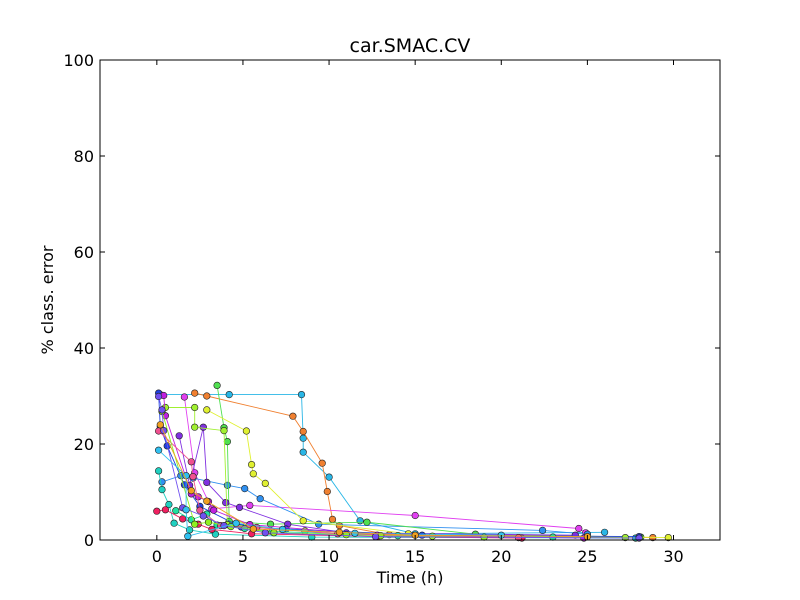 This screenshot has height=600, width=800. What do you see at coordinates (673, 556) in the screenshot?
I see `x-tick-label: 30` at bounding box center [673, 556].